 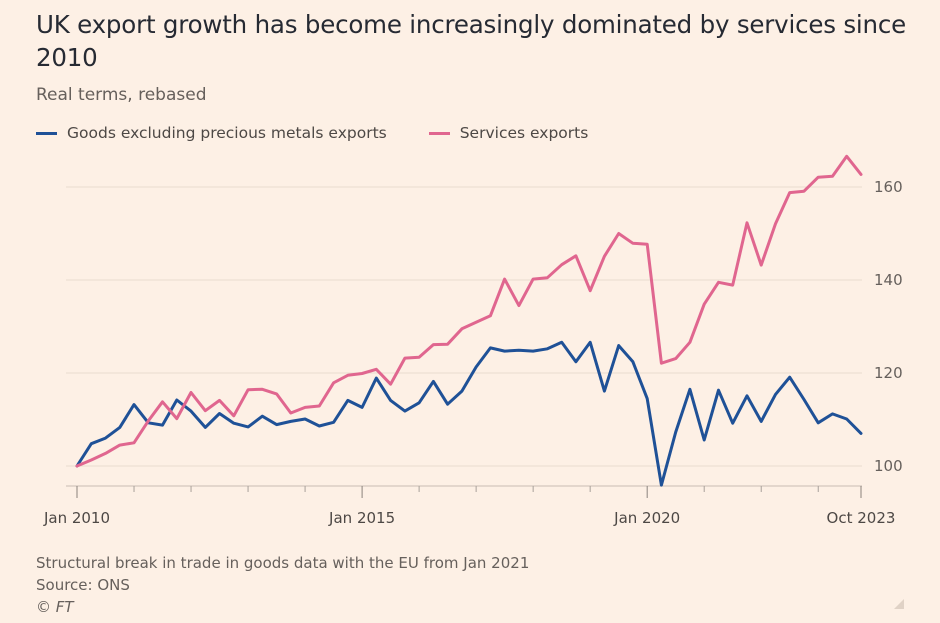 I want to click on x-tick-label: Oct 2023, so click(x=861, y=518).